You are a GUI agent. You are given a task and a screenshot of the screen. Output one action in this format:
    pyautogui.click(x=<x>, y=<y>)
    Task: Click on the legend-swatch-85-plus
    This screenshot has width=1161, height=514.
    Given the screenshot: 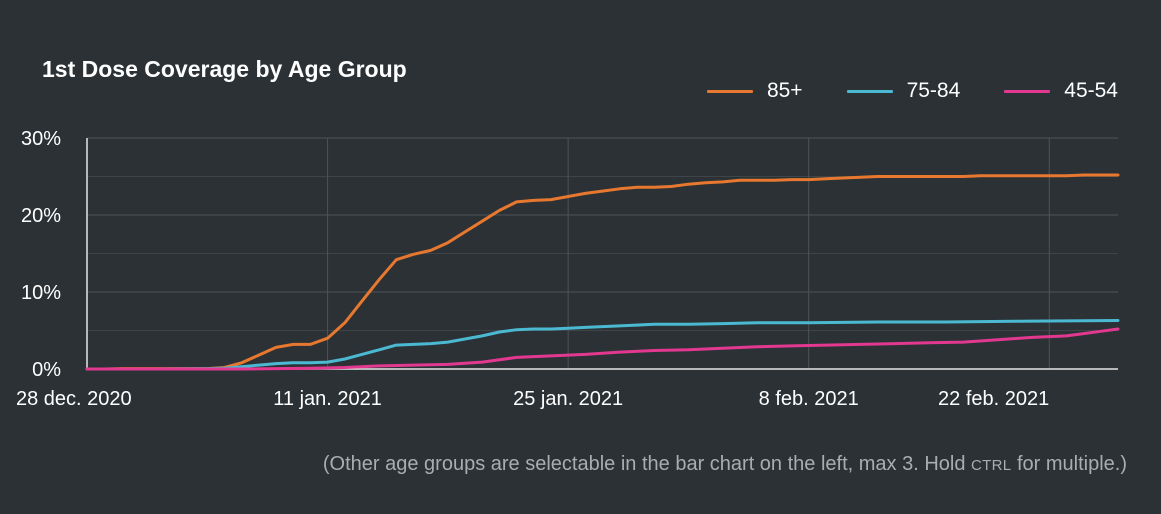 What is the action you would take?
    pyautogui.click(x=729, y=91)
    